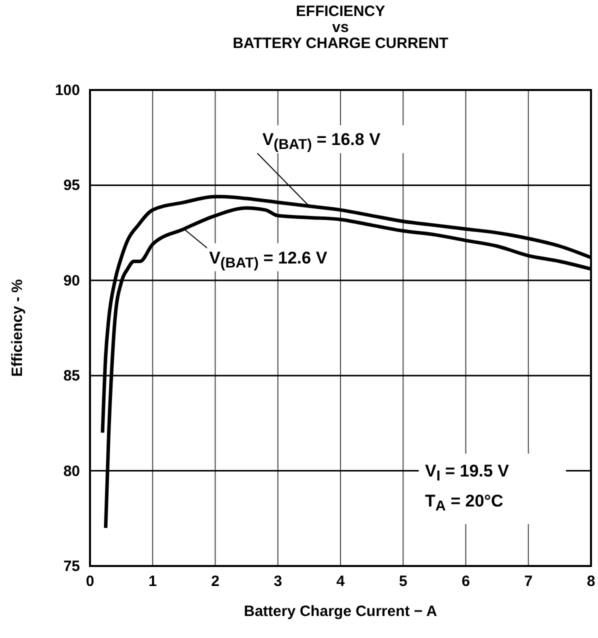 Image resolution: width=598 pixels, height=638 pixels. I want to click on x-tick-label: 1, so click(152, 581).